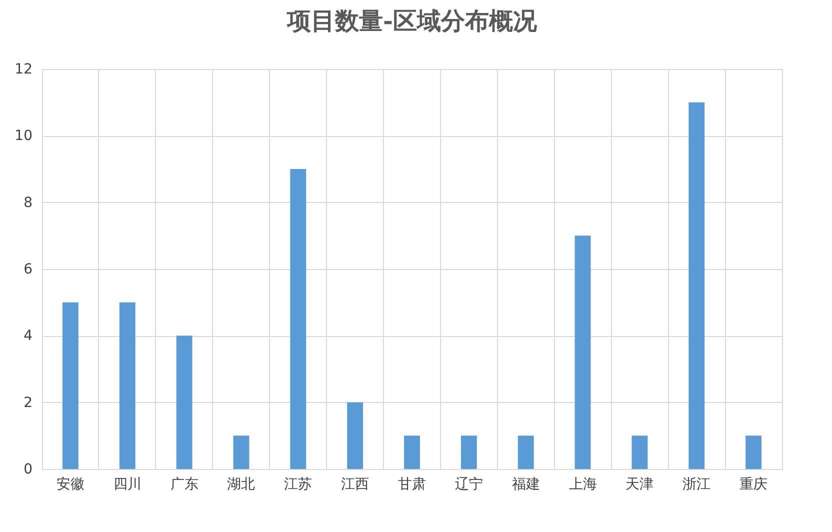 This screenshot has width=832, height=532. Describe the element at coordinates (298, 484) in the screenshot. I see `x-tick-label: 江苏` at that location.